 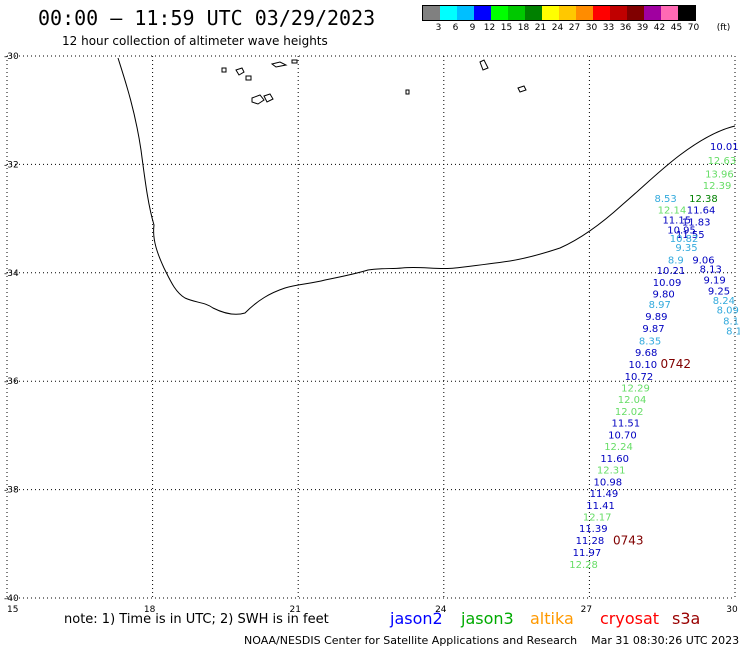 What do you see at coordinates (540, 28) in the screenshot?
I see `legend-label-21: 21` at bounding box center [540, 28].